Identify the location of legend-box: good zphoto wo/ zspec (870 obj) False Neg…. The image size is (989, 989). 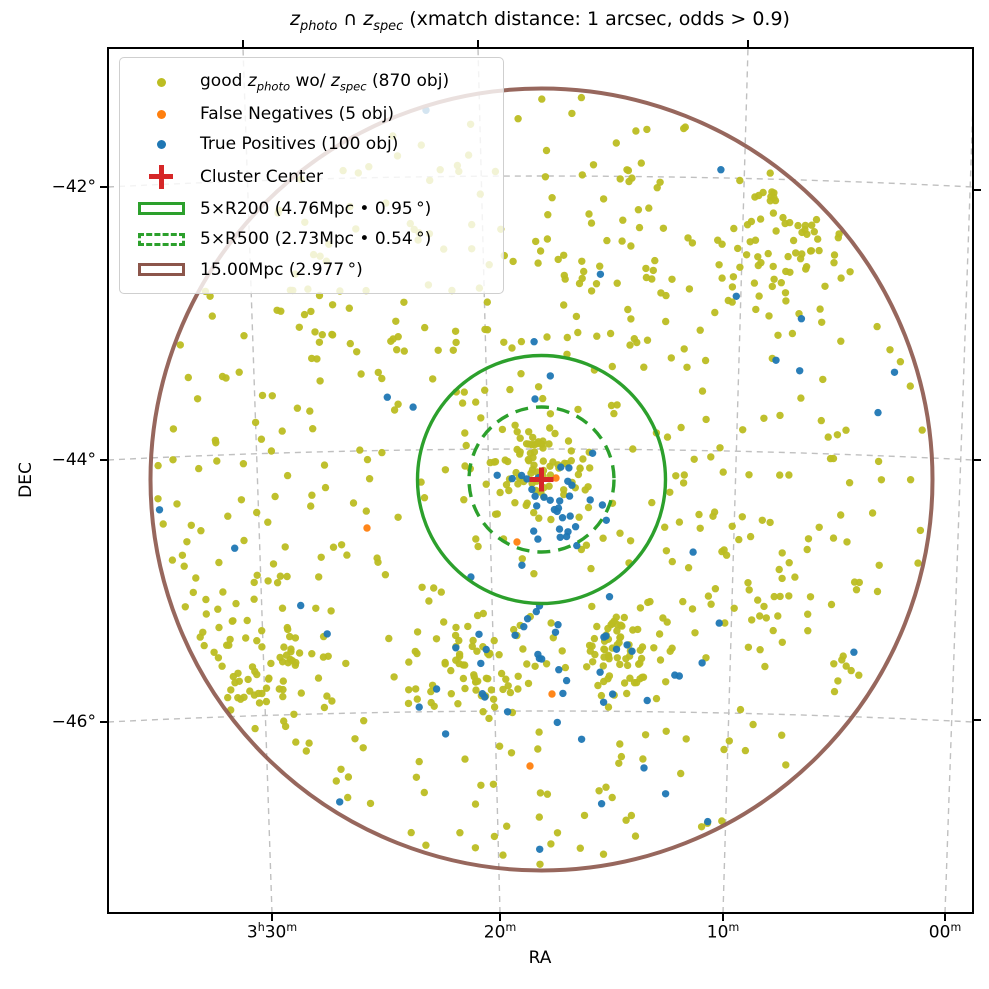
(311, 175).